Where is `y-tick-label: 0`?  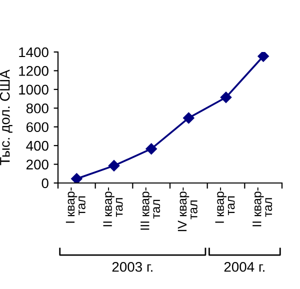 y-tick-label: 0 is located at coordinates (45, 183).